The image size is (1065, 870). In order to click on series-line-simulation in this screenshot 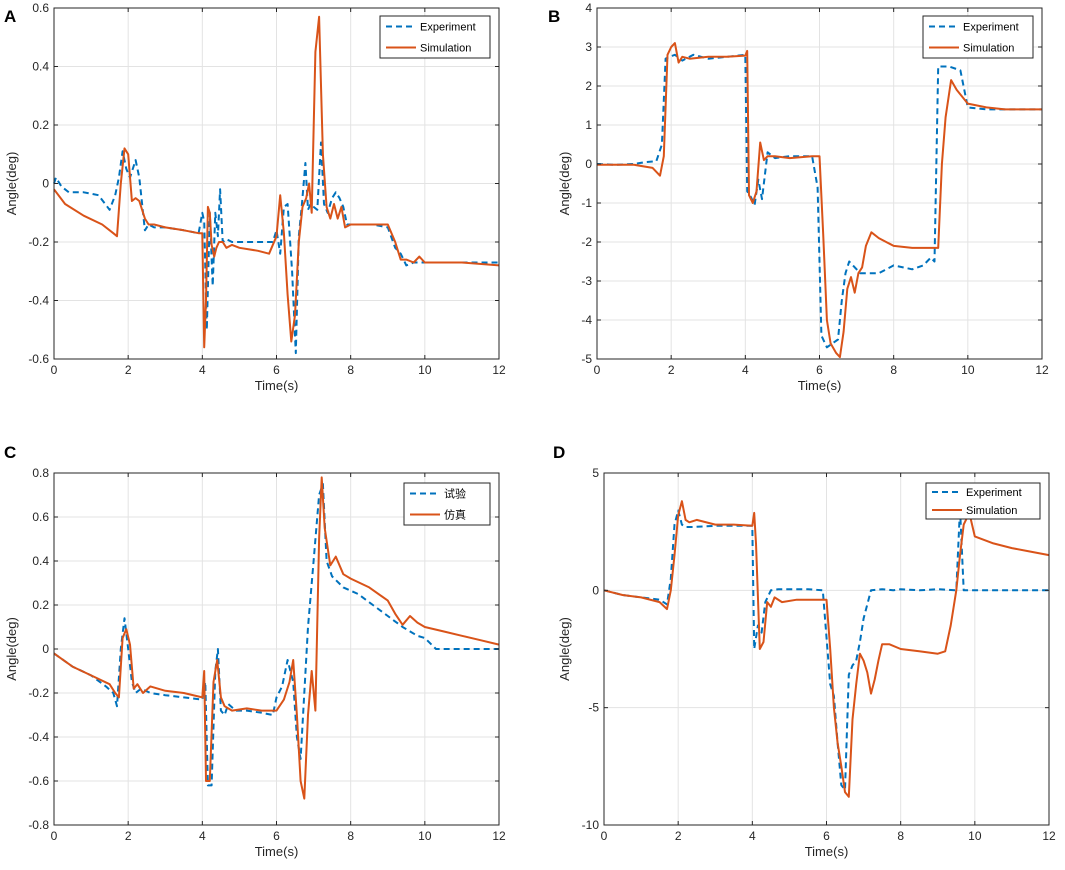, I will do `click(826, 649)`.